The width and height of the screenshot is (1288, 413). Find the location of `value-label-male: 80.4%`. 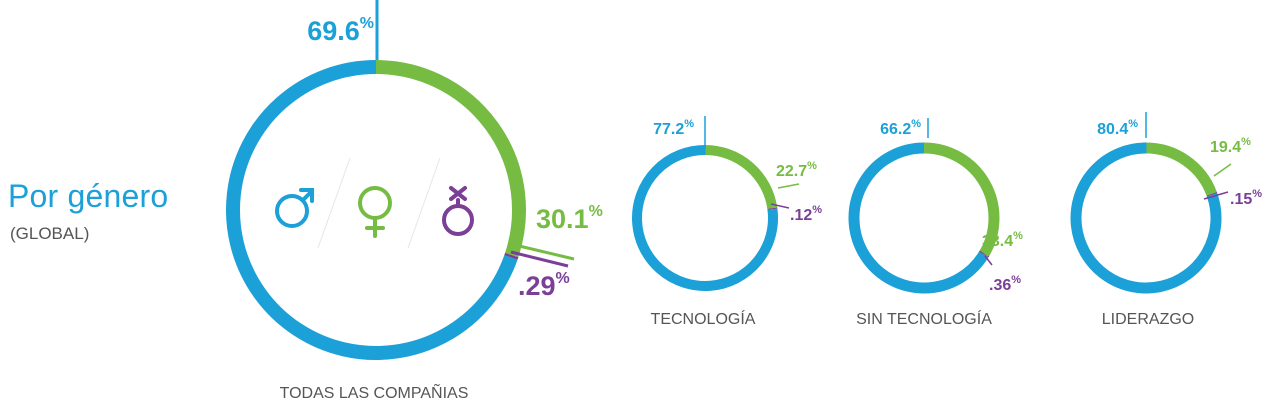

value-label-male: 80.4% is located at coordinates (1117, 128).